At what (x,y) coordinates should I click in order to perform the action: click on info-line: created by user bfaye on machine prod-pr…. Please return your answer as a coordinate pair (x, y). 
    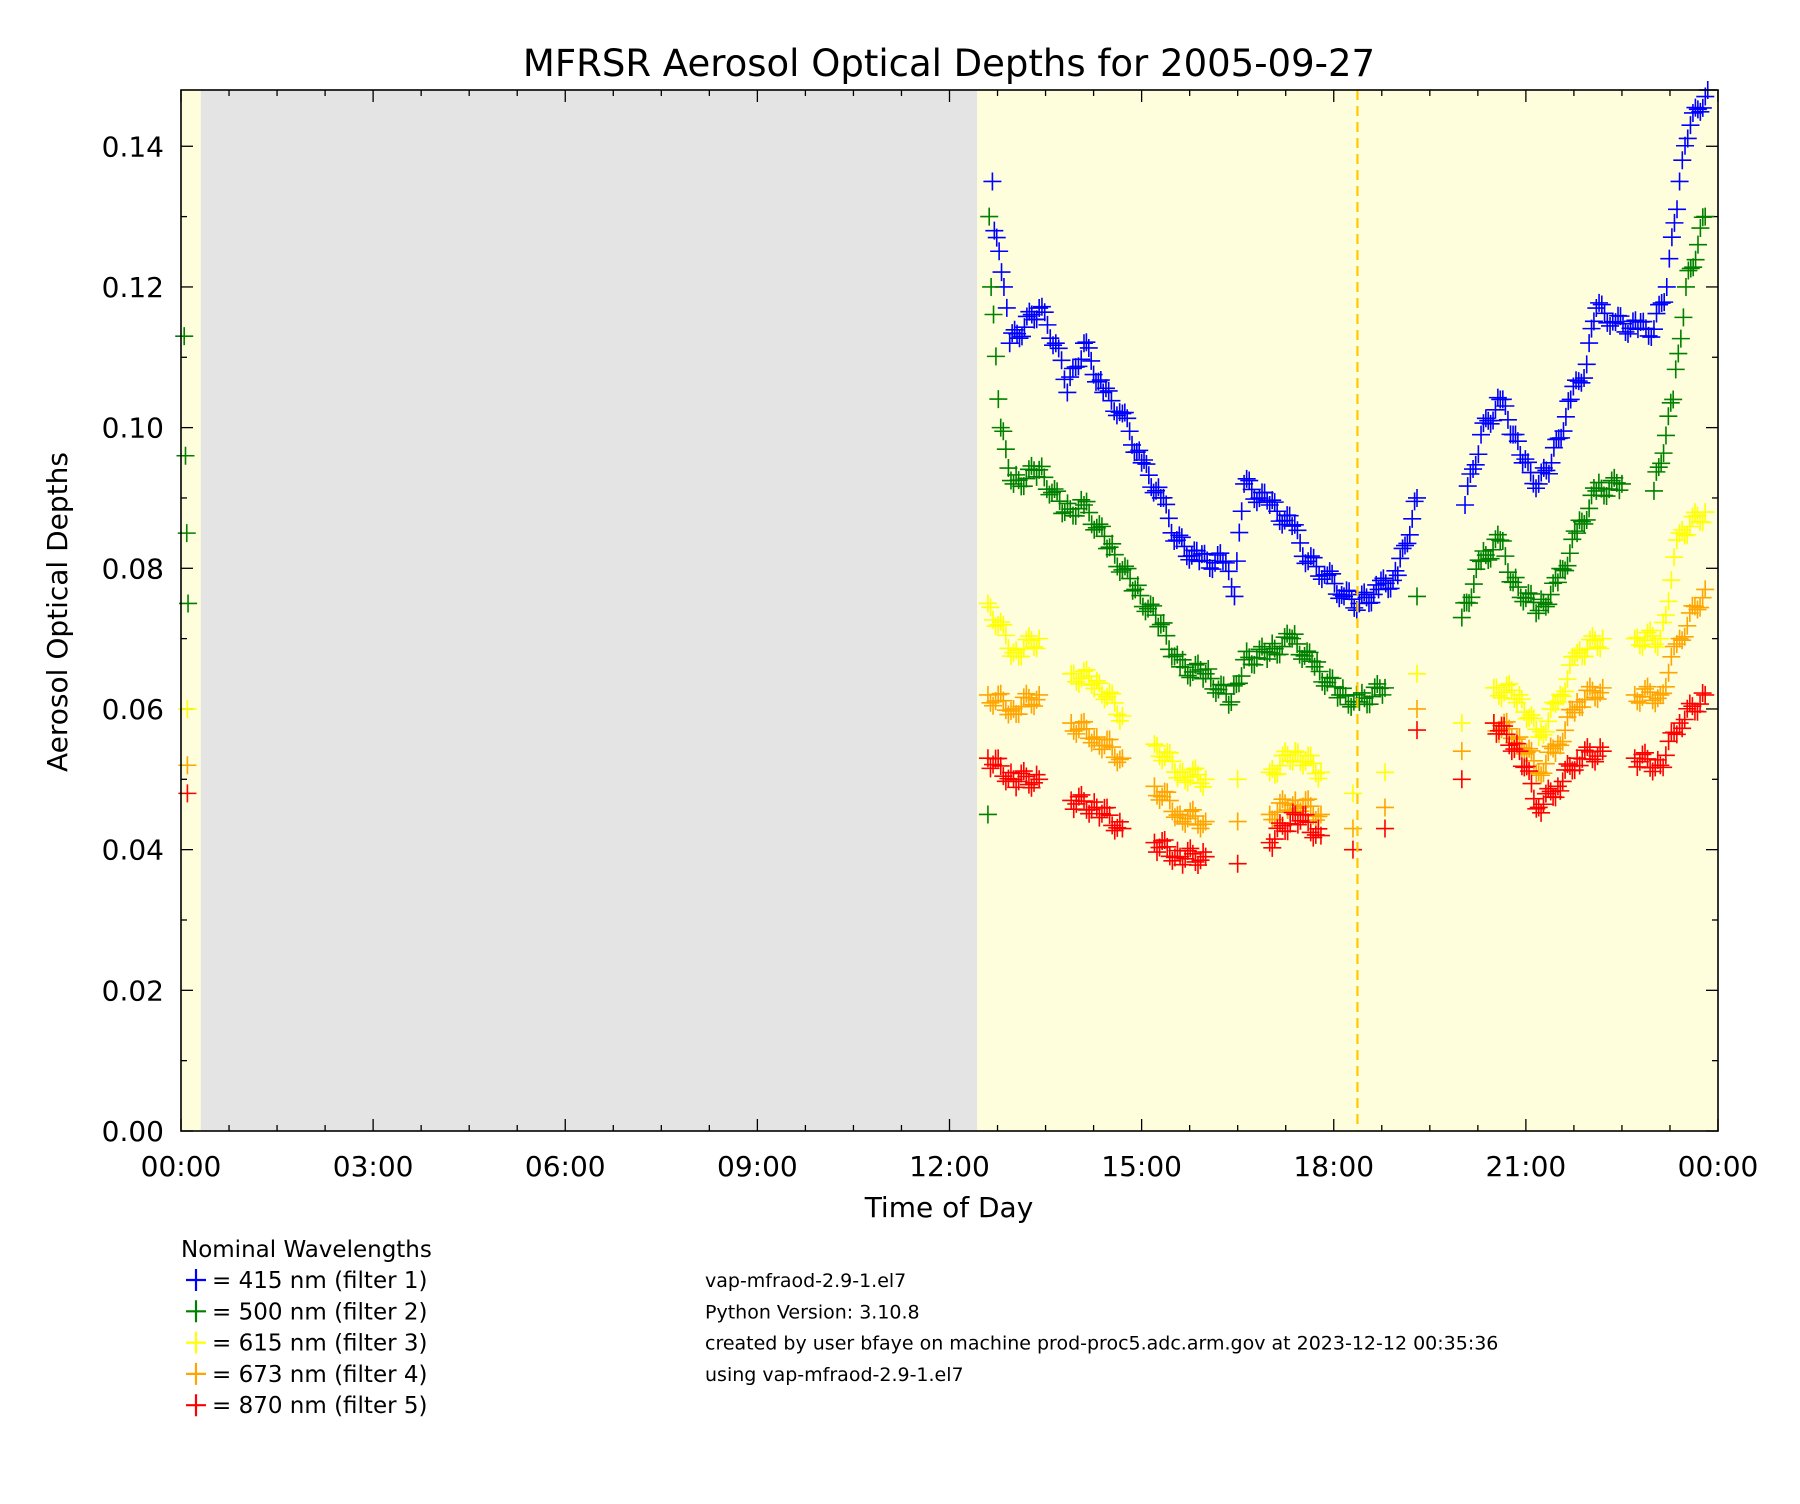
    Looking at the image, I should click on (1101, 1344).